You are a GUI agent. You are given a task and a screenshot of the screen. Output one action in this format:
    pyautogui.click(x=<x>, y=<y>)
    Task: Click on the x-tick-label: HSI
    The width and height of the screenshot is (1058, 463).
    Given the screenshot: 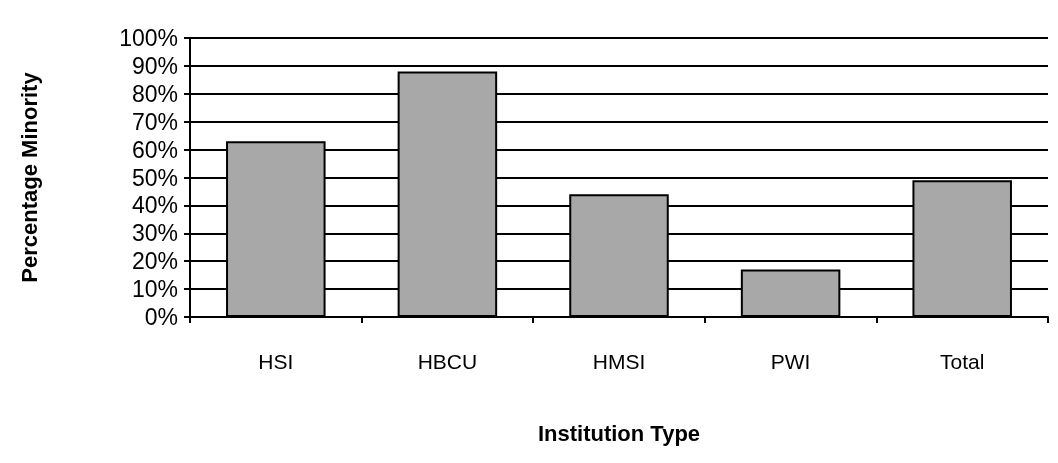 What is the action you would take?
    pyautogui.click(x=276, y=361)
    